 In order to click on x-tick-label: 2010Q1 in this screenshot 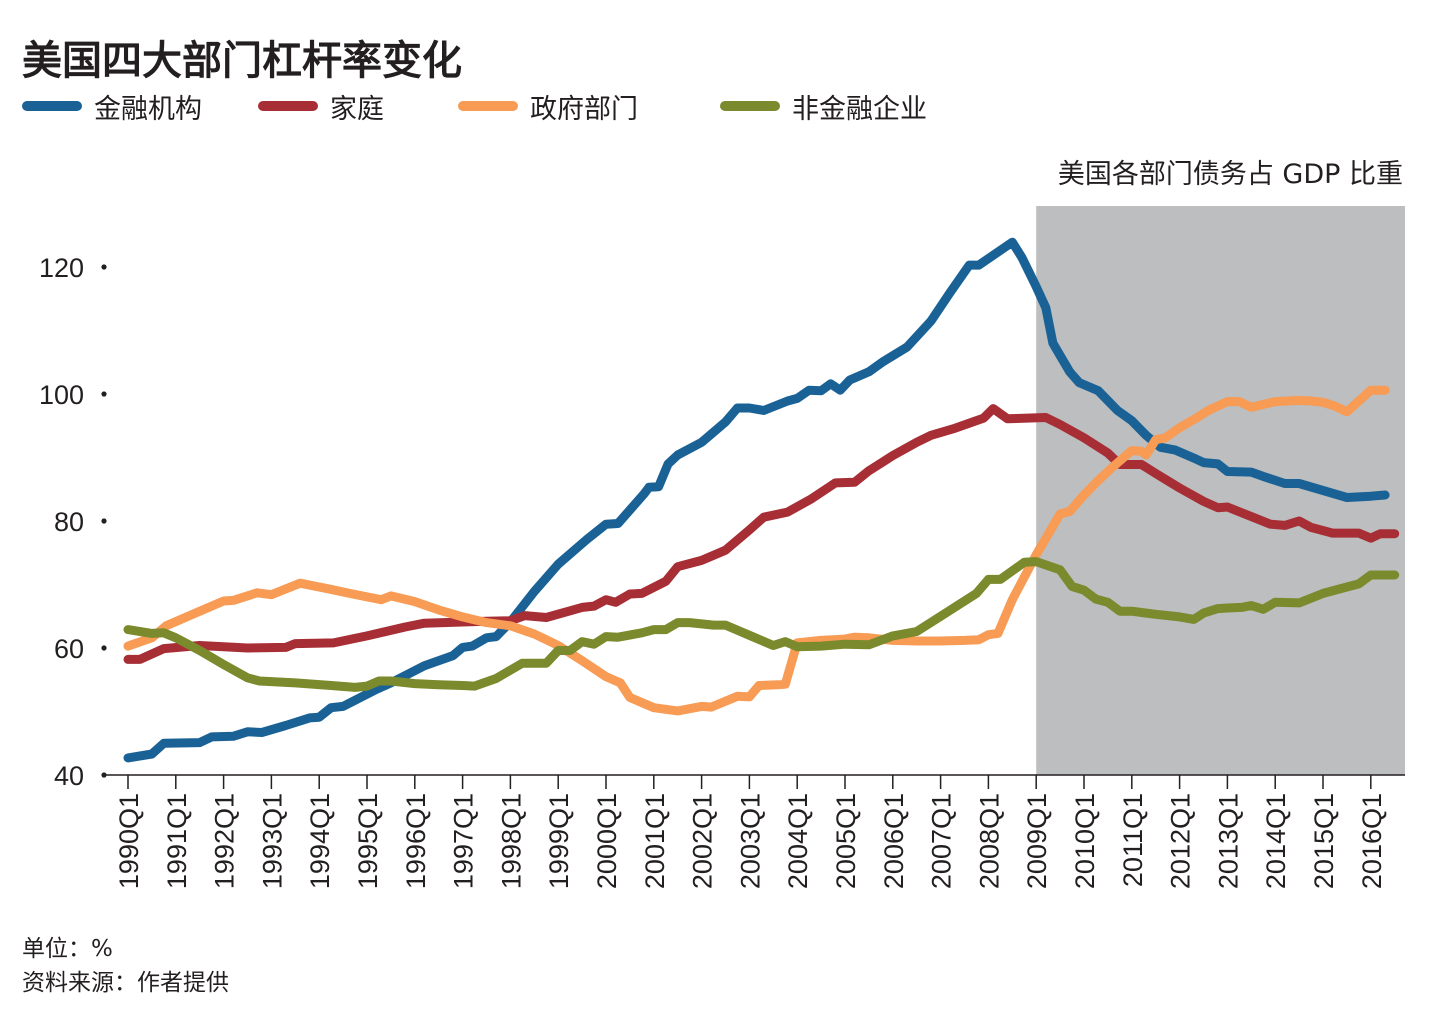, I will do `click(1085, 841)`.